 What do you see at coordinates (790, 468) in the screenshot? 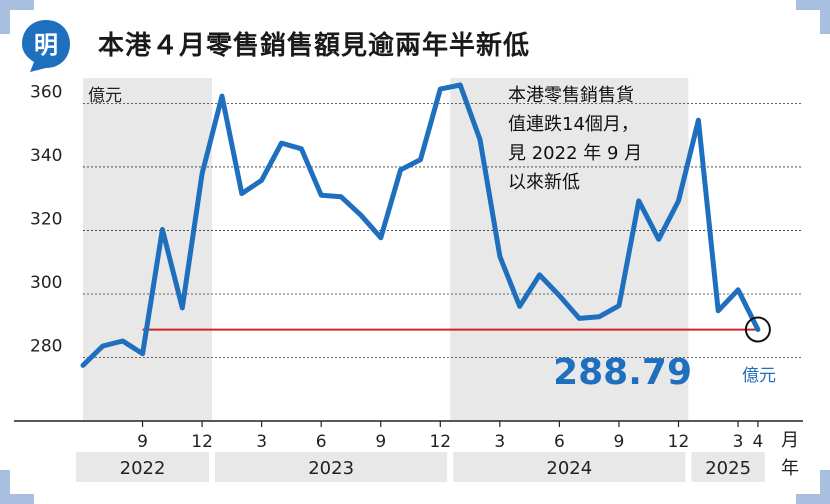
I see `x-axis-year-unit: 年` at bounding box center [790, 468].